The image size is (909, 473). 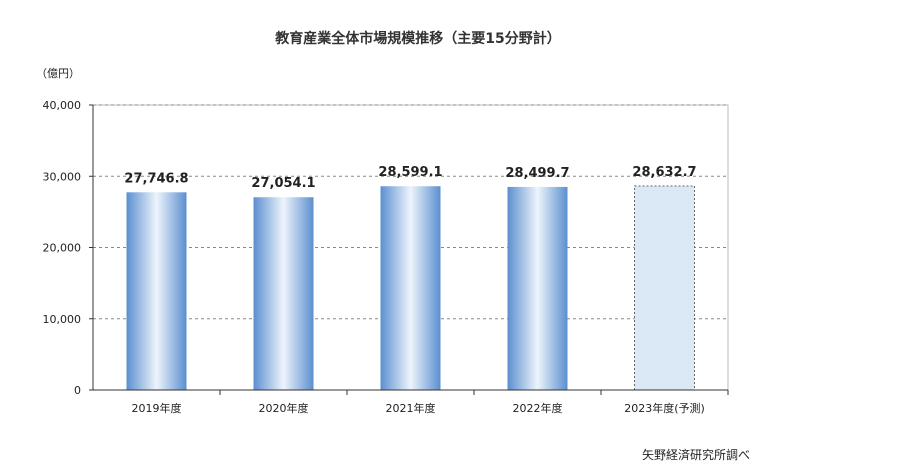 I want to click on x-tick-label: 2021年度, so click(x=411, y=408).